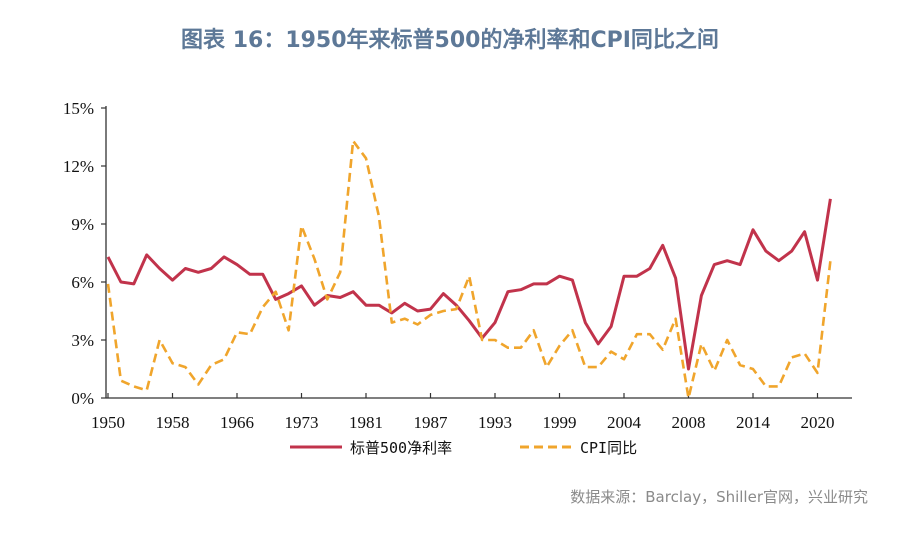 This screenshot has height=548, width=900. What do you see at coordinates (108, 422) in the screenshot?
I see `x-tick-label: 1950` at bounding box center [108, 422].